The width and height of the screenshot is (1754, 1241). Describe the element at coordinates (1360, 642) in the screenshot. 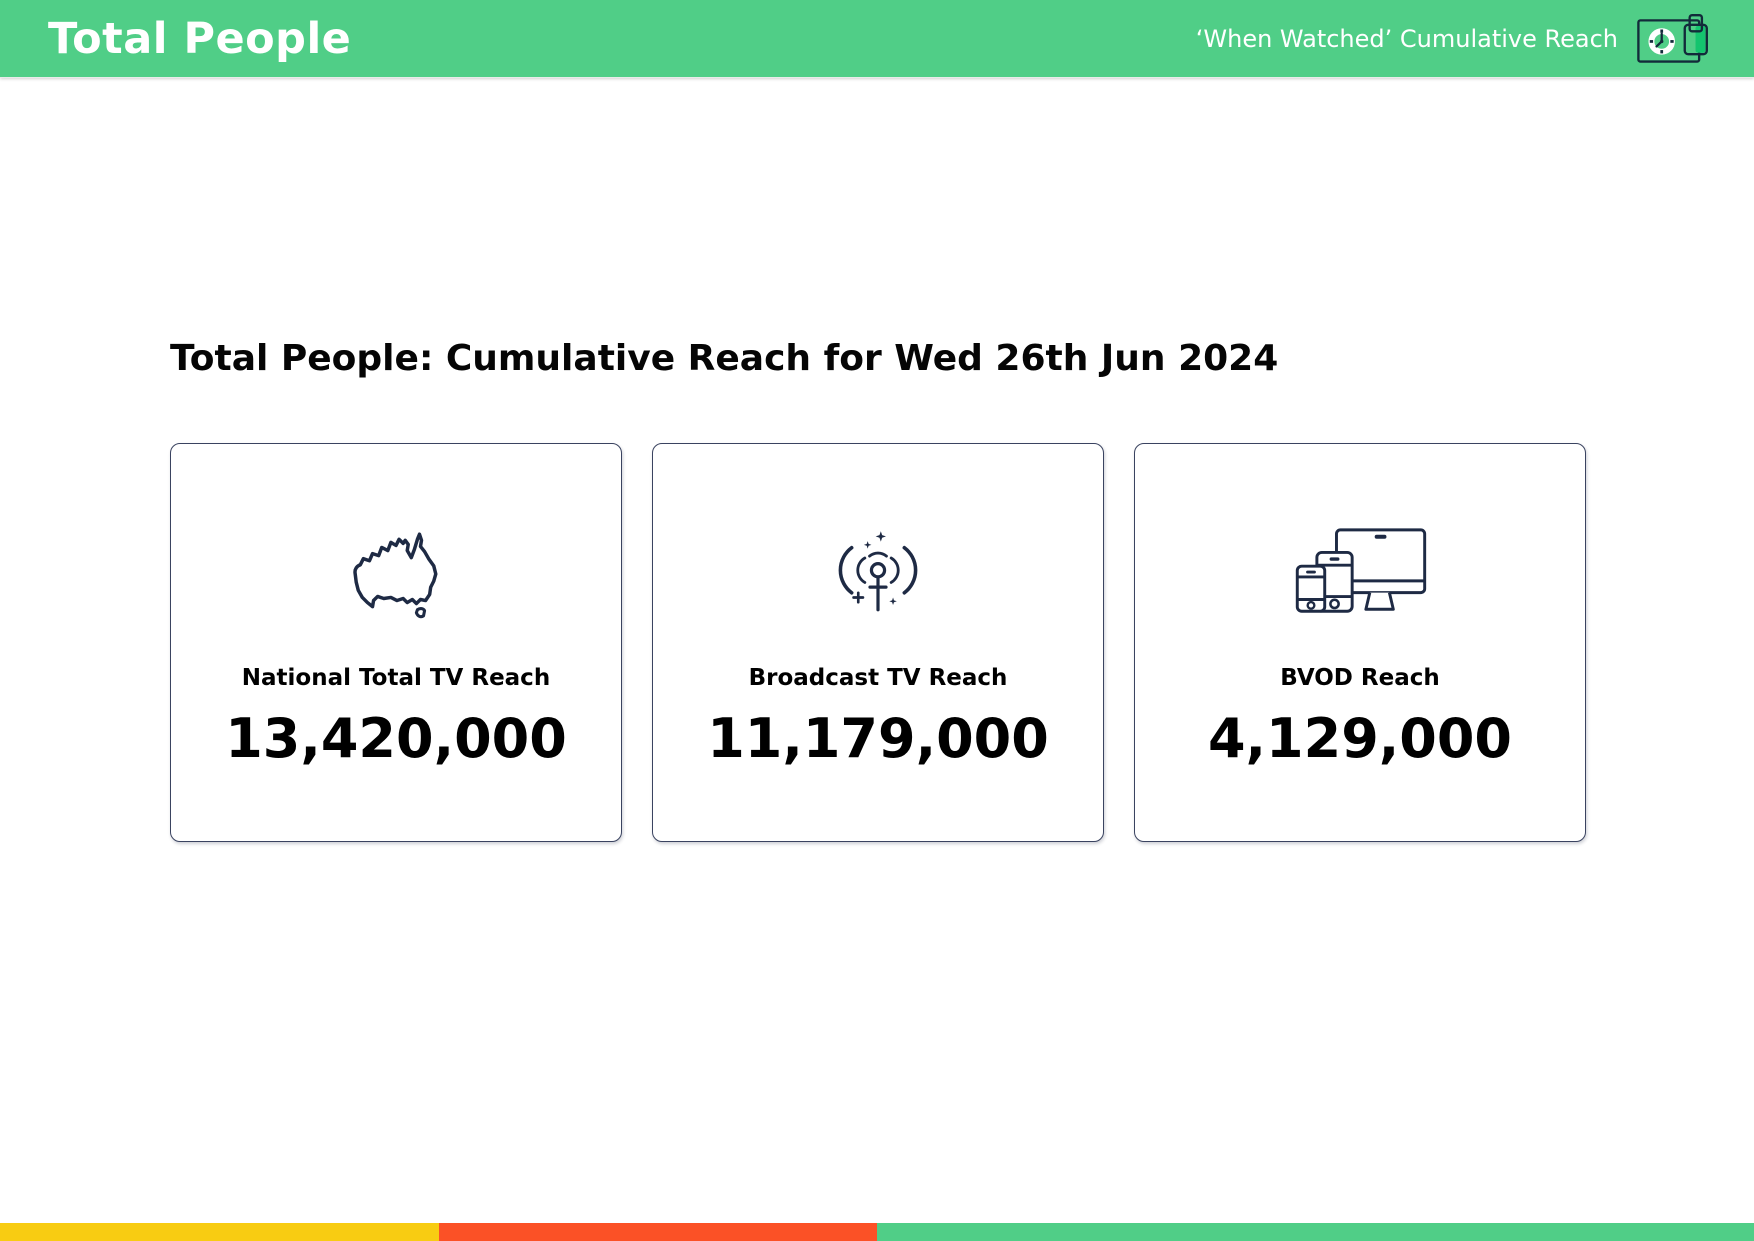

I see `kpi-card-bvod-reach: BVOD Reach 4,129,000` at that location.